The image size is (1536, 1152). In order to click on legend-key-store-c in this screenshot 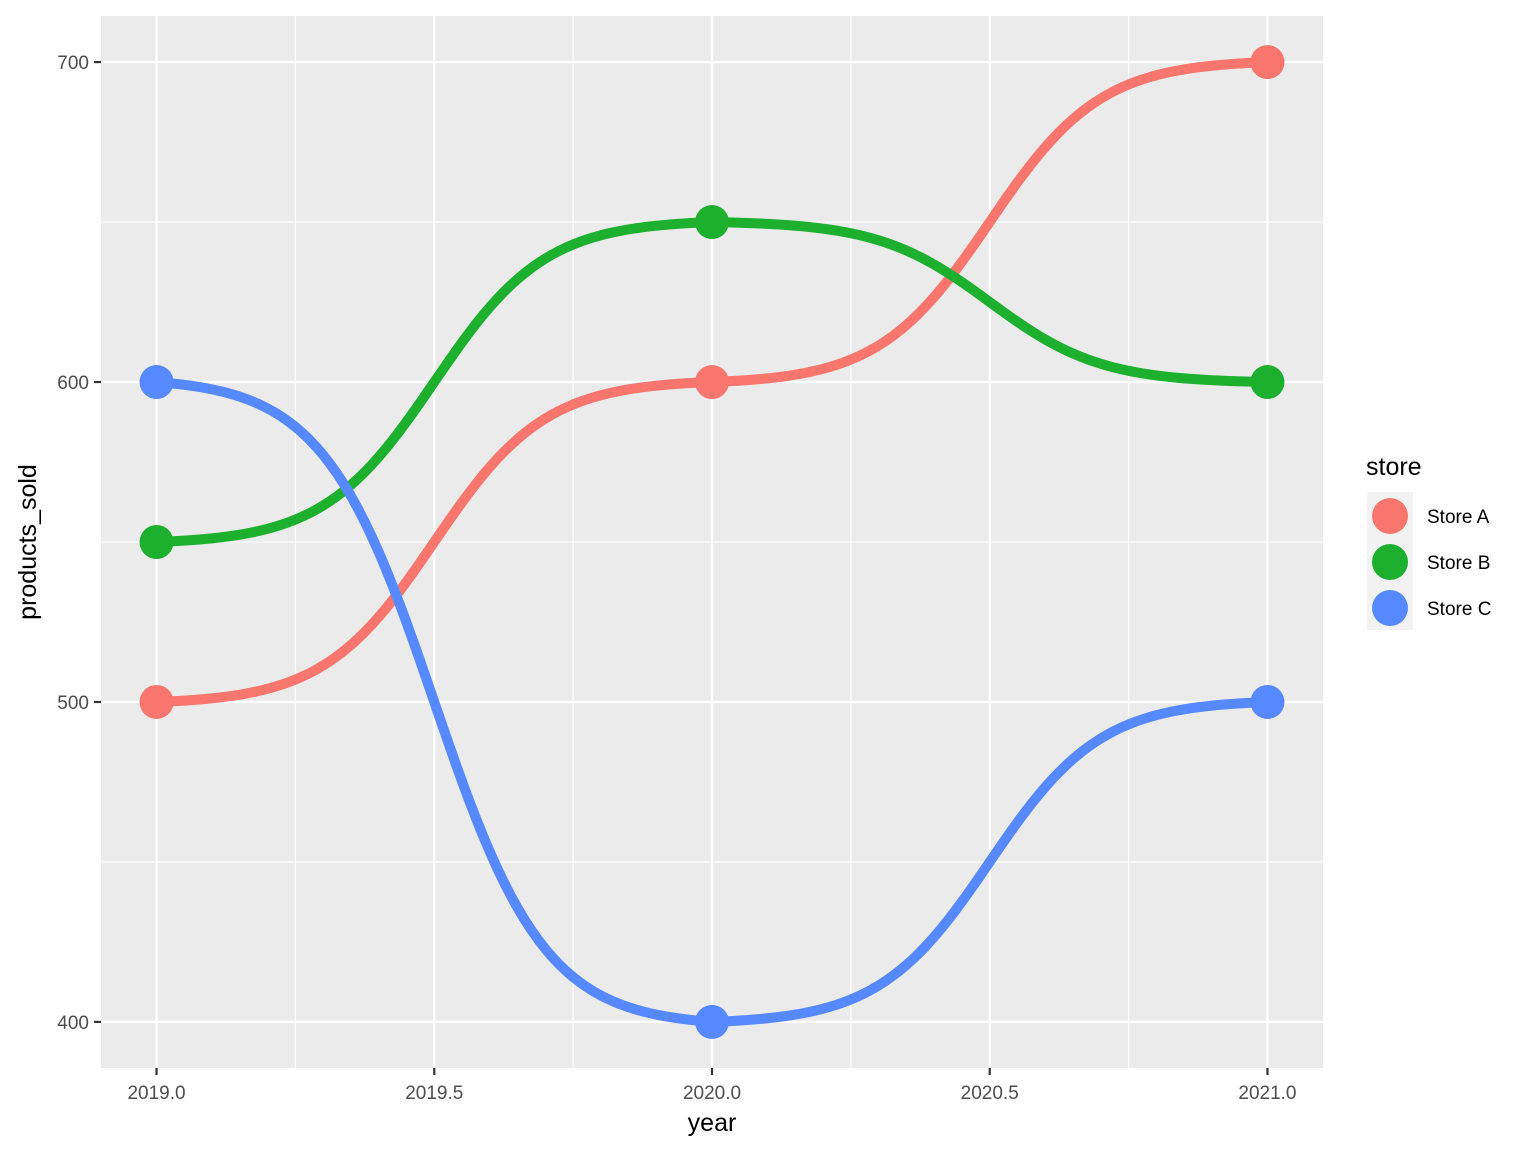, I will do `click(1390, 608)`.